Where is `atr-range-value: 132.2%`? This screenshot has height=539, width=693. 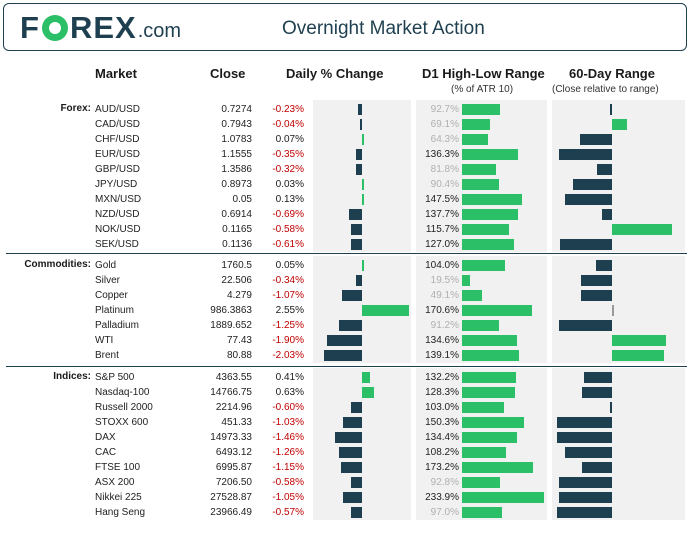 atr-range-value: 132.2% is located at coordinates (442, 377).